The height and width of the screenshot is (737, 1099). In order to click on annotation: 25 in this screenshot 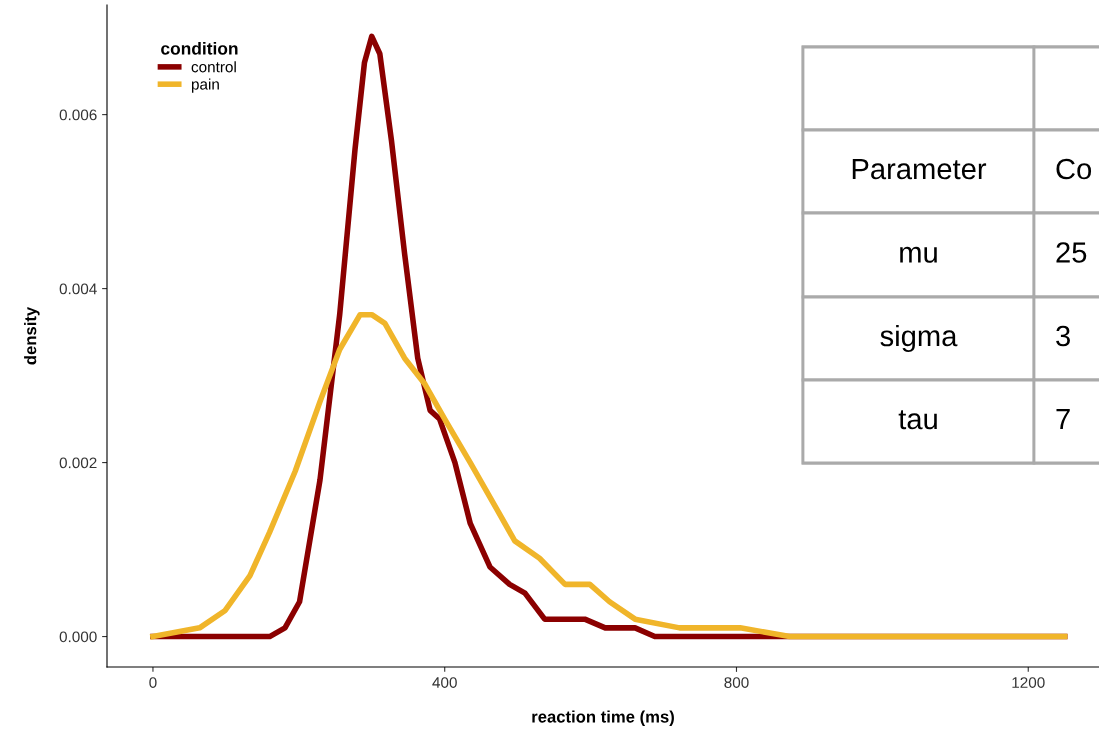, I will do `click(1071, 252)`.